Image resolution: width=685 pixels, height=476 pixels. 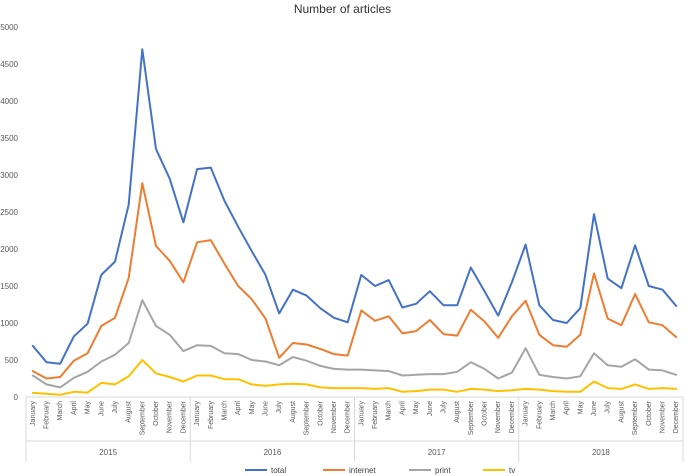 What do you see at coordinates (9, 101) in the screenshot?
I see `y-tick-label: 4000` at bounding box center [9, 101].